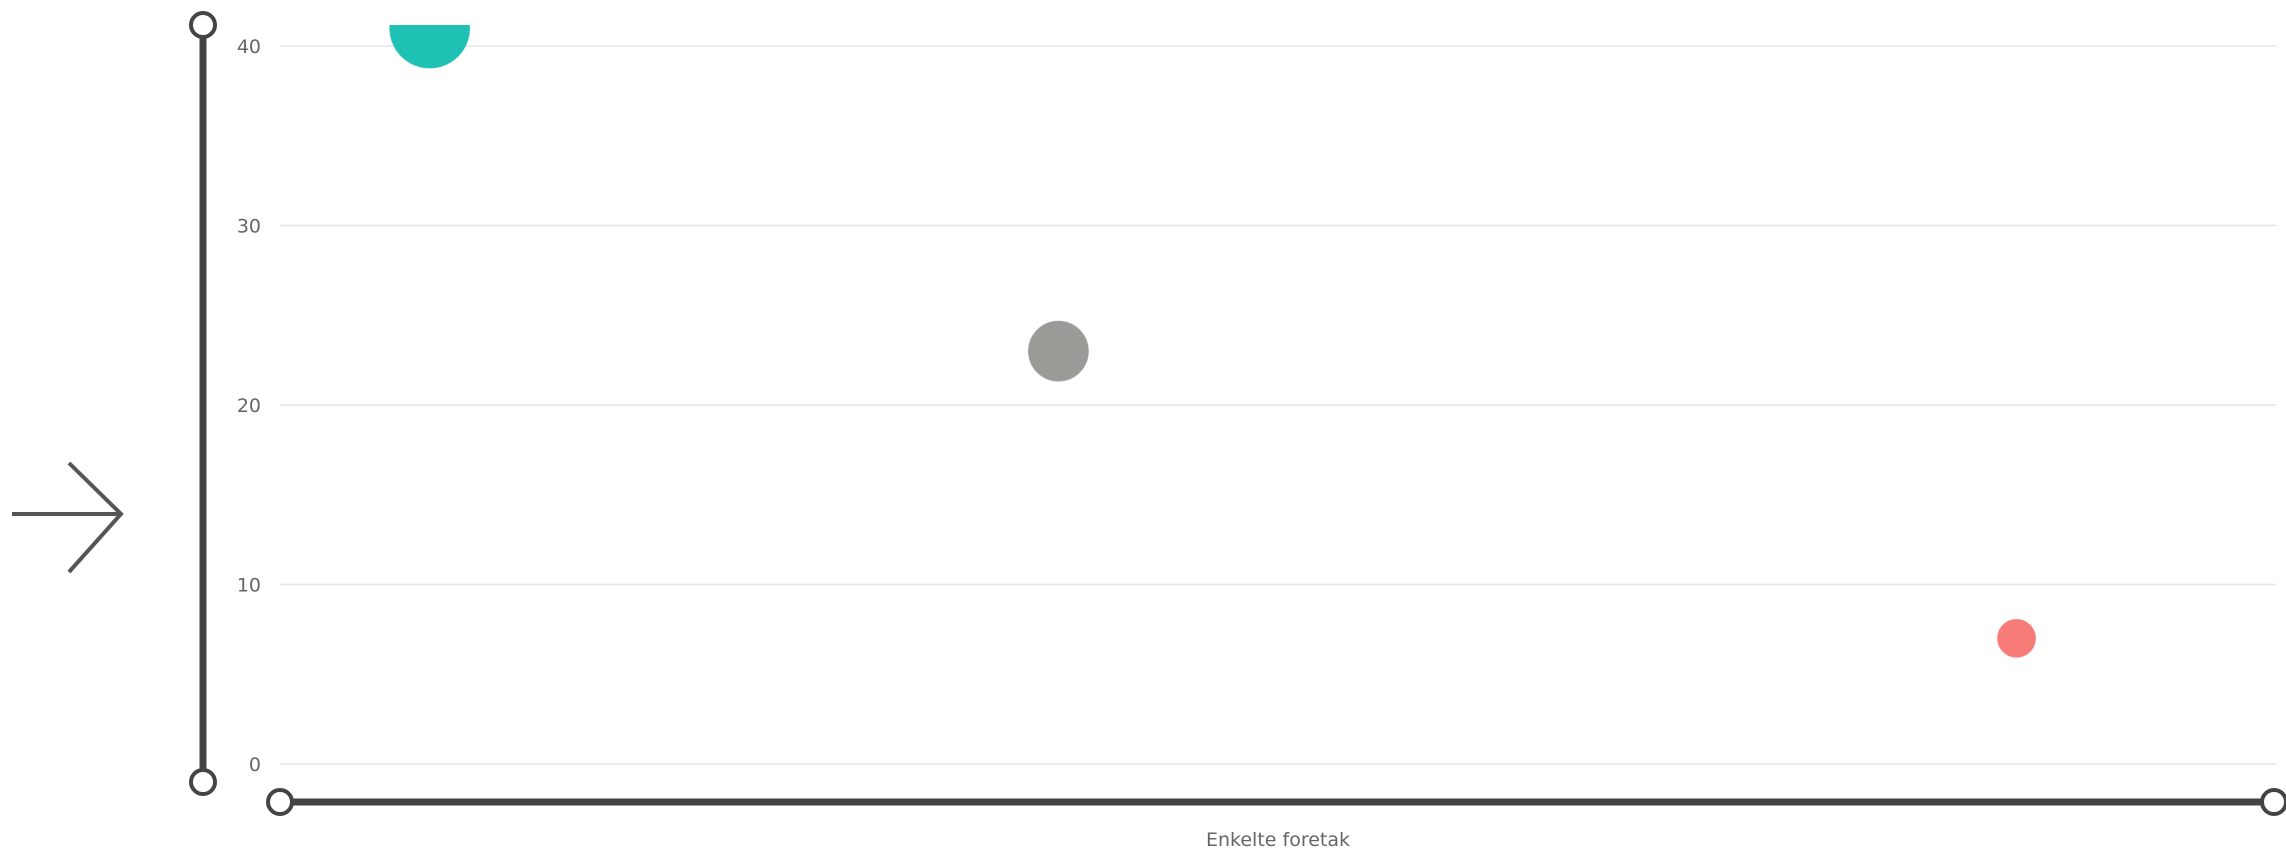 This screenshot has width=2286, height=853. I want to click on x-axis-title: Enkelte foretak, so click(1278, 840).